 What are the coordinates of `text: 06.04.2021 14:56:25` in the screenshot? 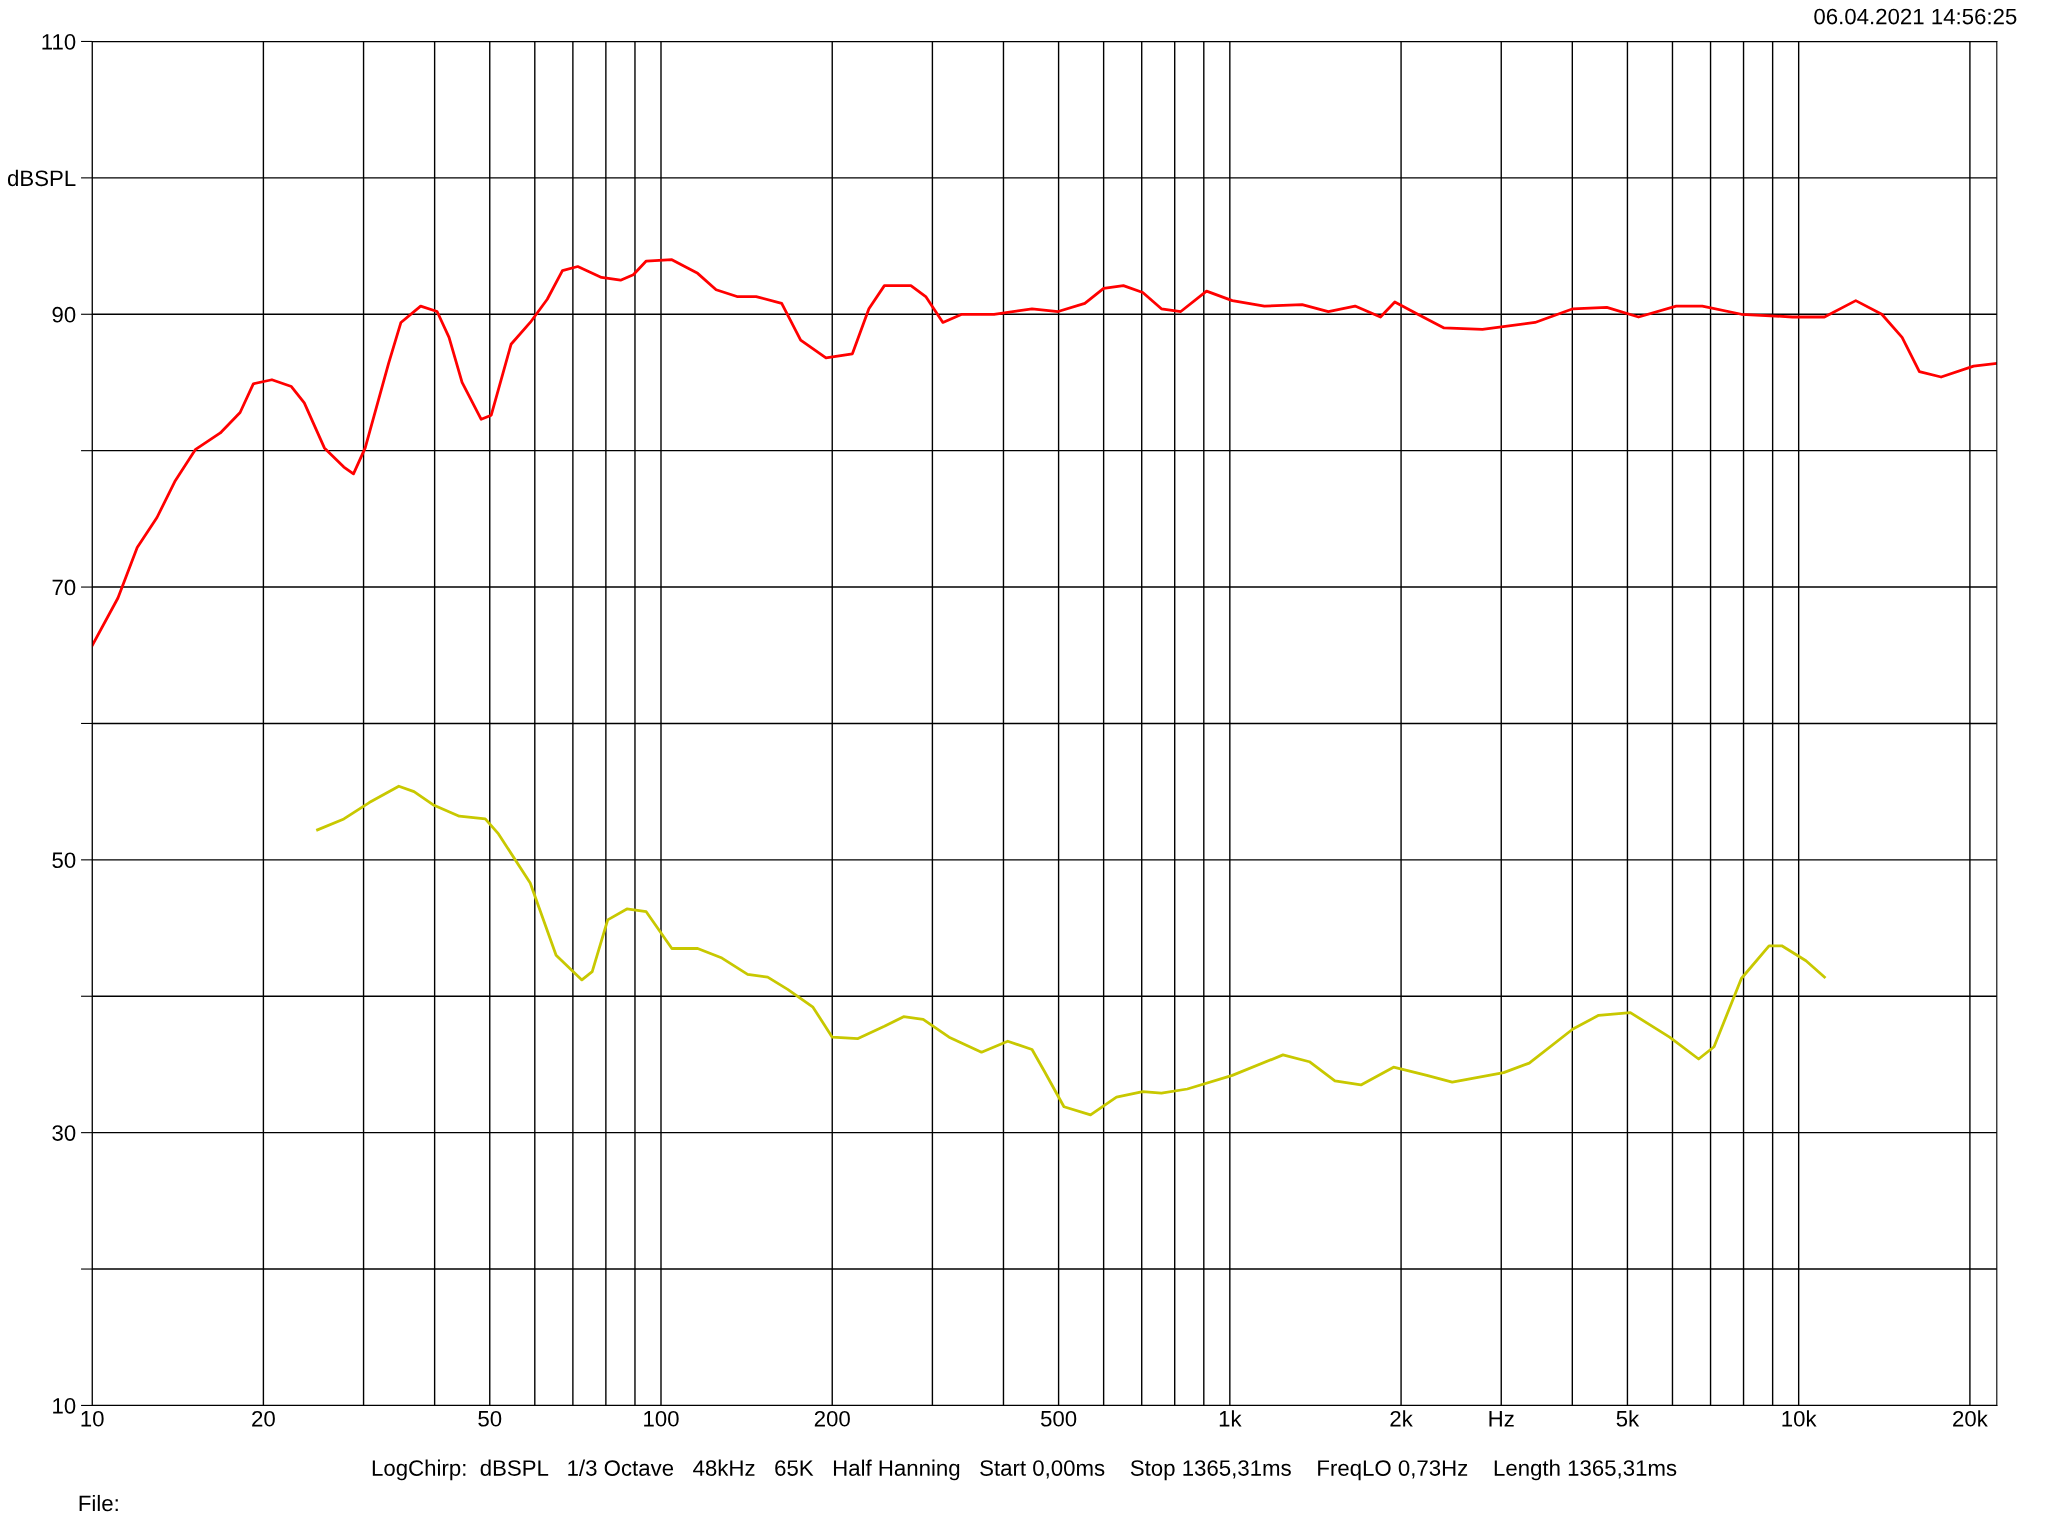 It's located at (1915, 16).